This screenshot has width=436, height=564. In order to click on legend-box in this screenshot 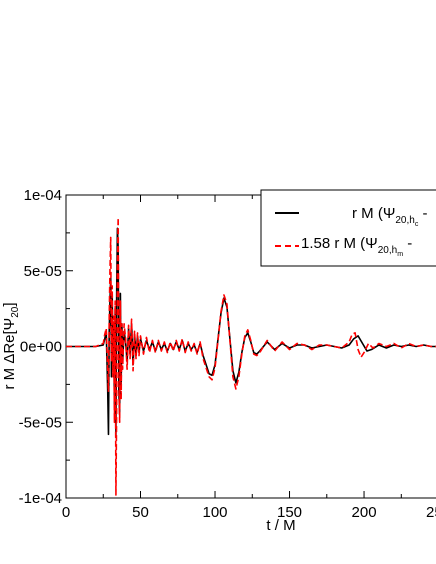, I will do `click(348, 228)`.